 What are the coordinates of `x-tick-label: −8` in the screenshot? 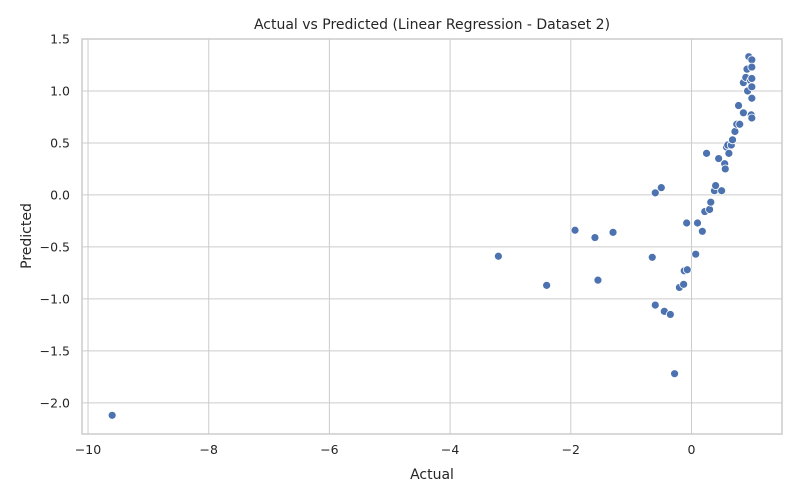 It's located at (209, 449).